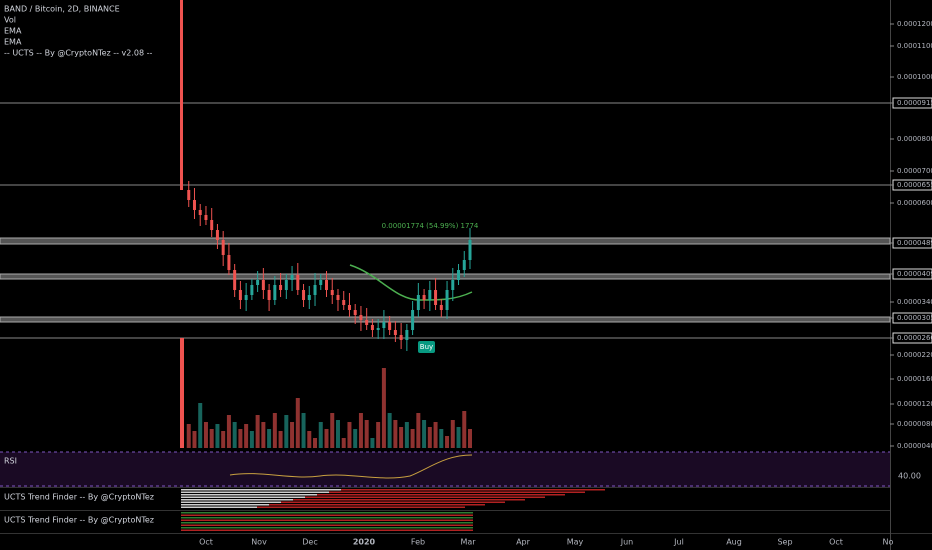 The image size is (932, 550). Describe the element at coordinates (79, 520) in the screenshot. I see `panel-title: UCTS Trend Finder -- By @CryptoNTez` at that location.